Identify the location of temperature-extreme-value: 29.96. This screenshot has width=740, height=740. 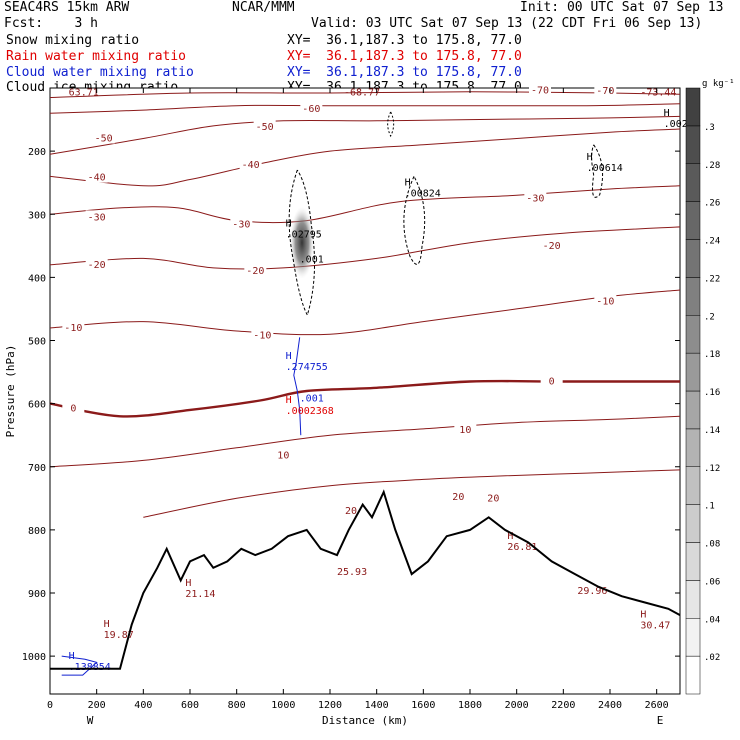
(592, 591).